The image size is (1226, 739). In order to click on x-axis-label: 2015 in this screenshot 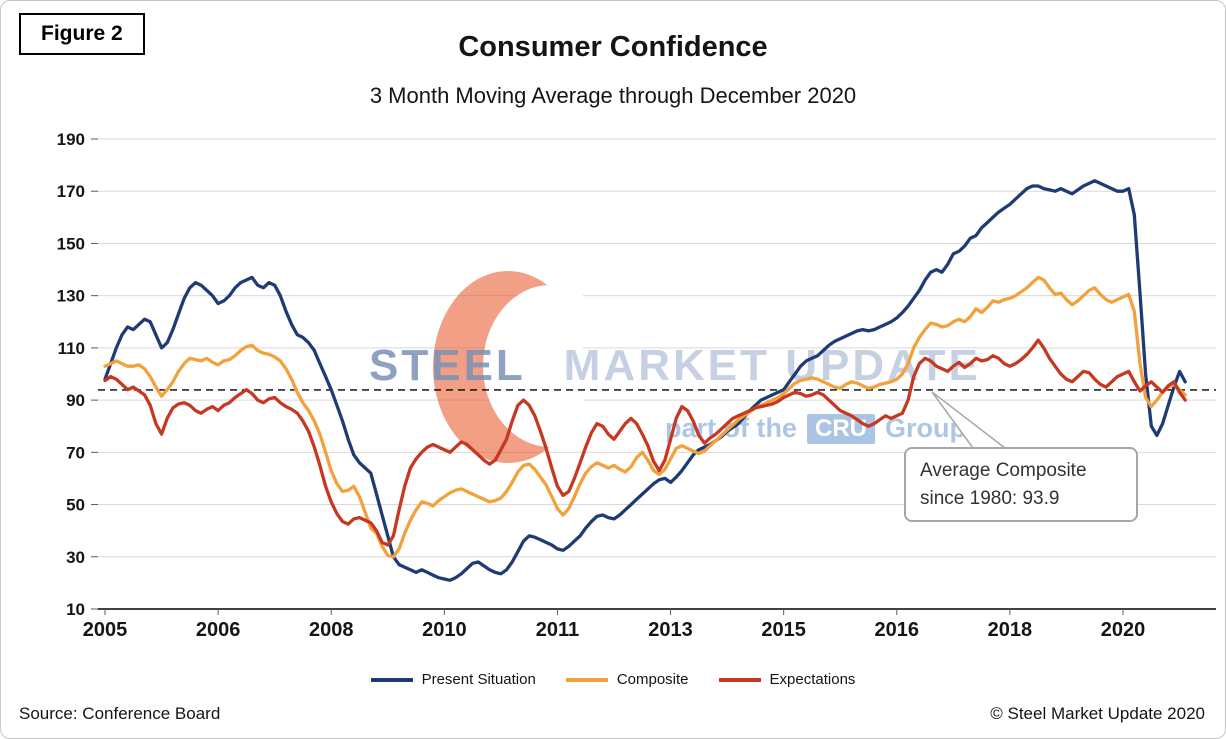, I will do `click(783, 630)`.